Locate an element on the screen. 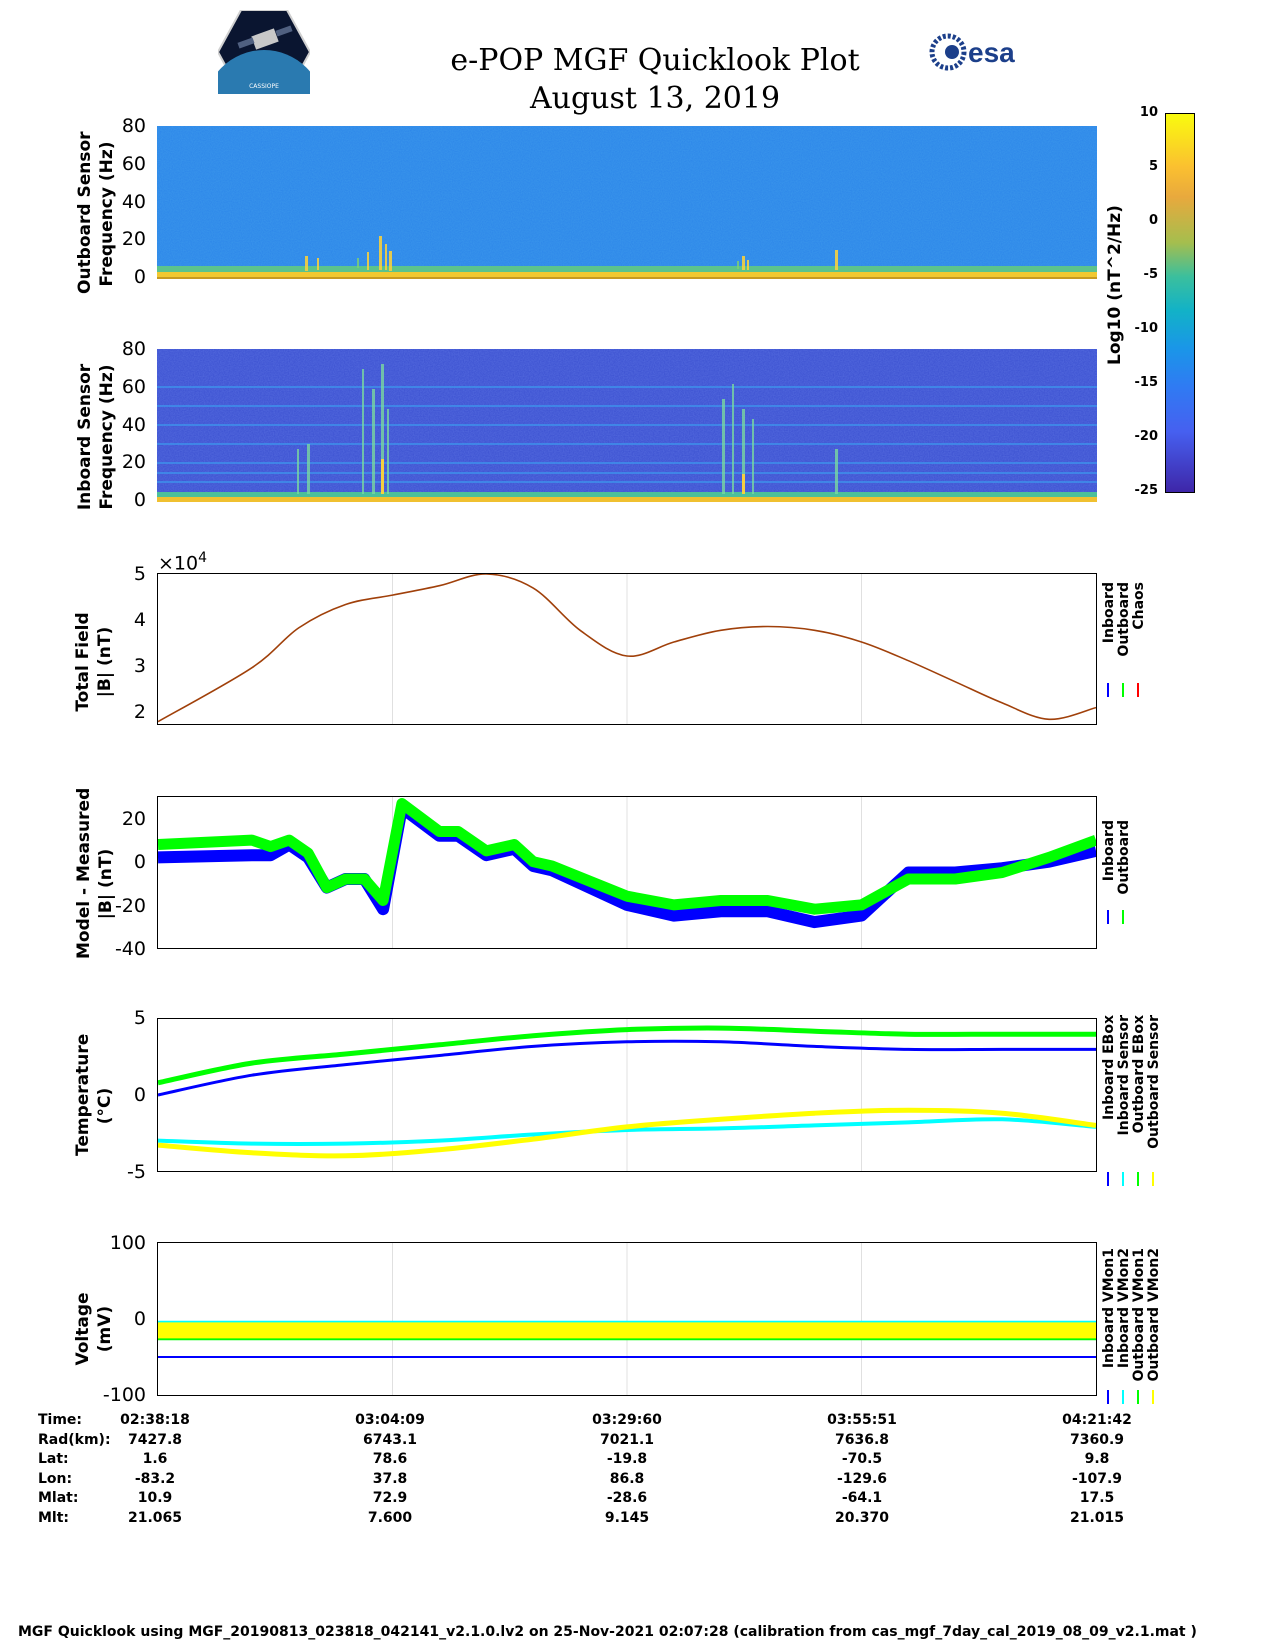 The image size is (1275, 1650). orbit-cell: -107.9 is located at coordinates (1097, 1478).